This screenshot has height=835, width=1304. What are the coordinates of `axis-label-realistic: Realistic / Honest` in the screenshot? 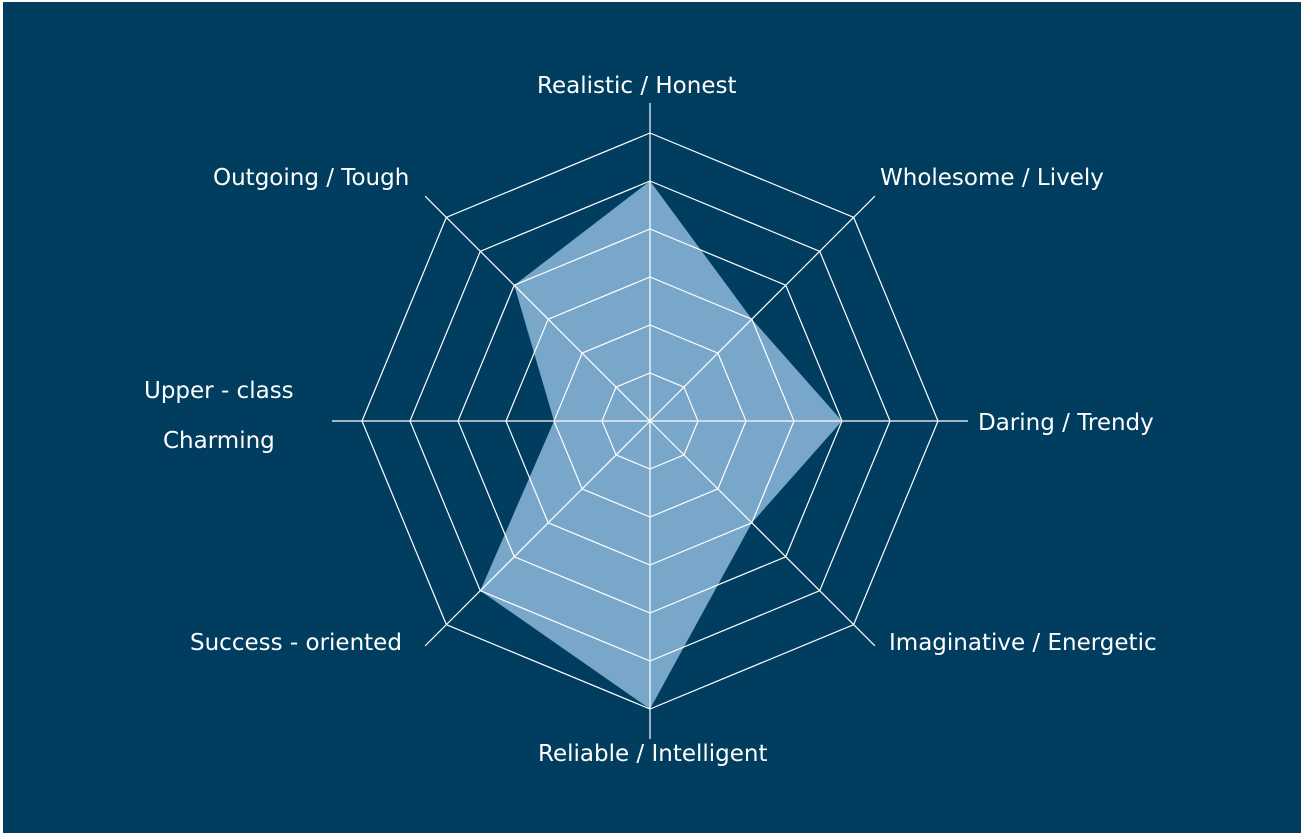 It's located at (637, 86).